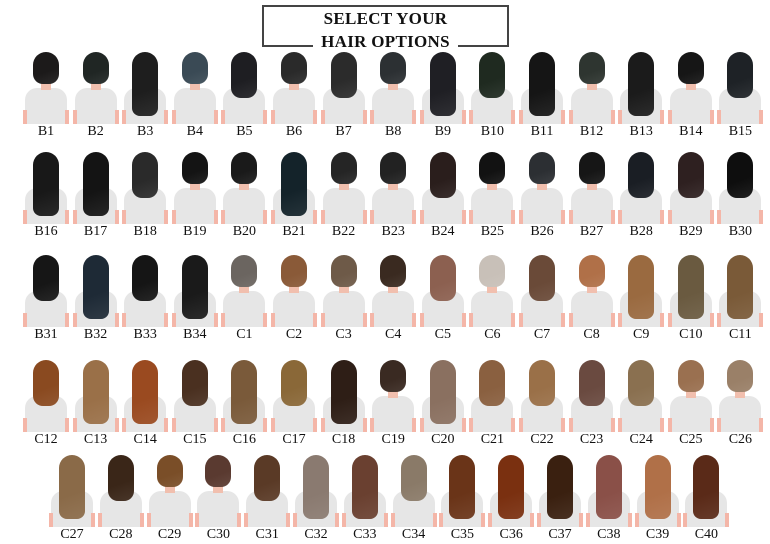  Describe the element at coordinates (46, 191) in the screenshot. I see `hair-option-b16` at that location.